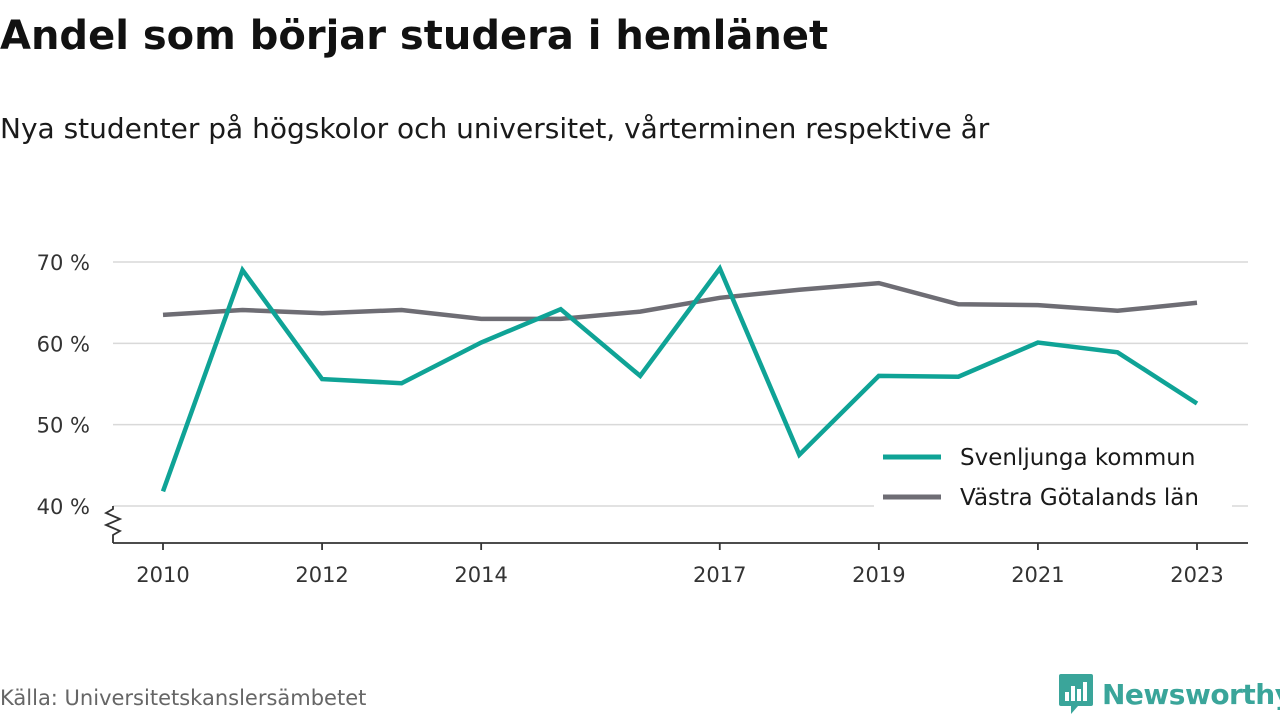 The image size is (1280, 720). I want to click on y-tick-label: 40 %, so click(63, 507).